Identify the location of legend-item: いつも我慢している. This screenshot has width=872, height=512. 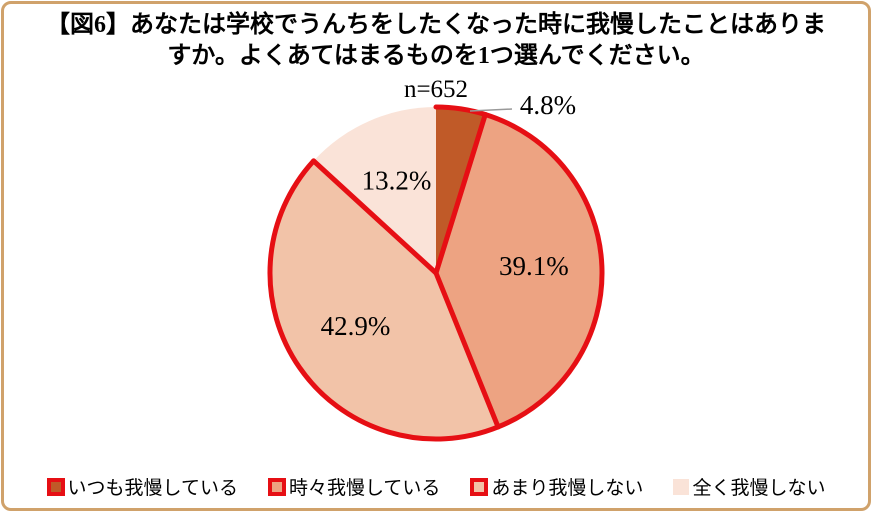
(142, 486).